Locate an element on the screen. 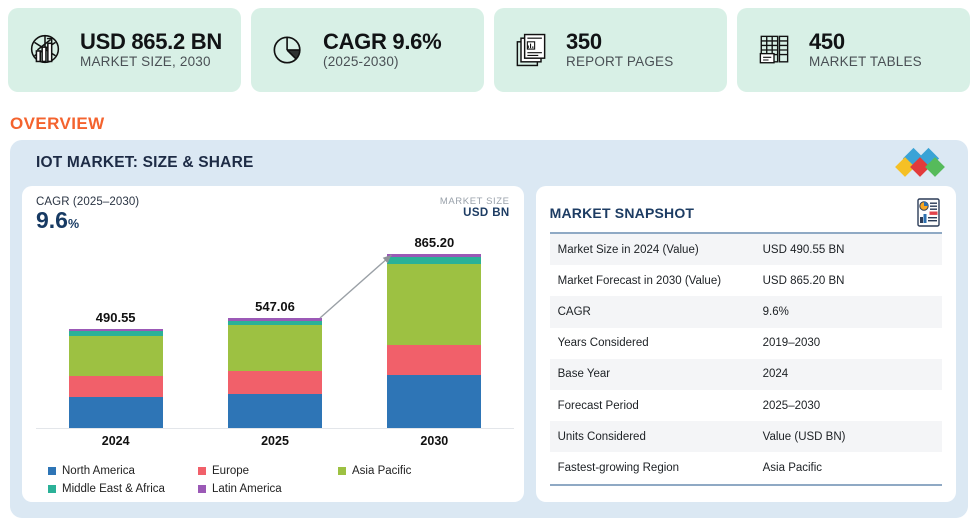 The width and height of the screenshot is (978, 526). snapshot-value: 2025–2030 is located at coordinates (791, 405).